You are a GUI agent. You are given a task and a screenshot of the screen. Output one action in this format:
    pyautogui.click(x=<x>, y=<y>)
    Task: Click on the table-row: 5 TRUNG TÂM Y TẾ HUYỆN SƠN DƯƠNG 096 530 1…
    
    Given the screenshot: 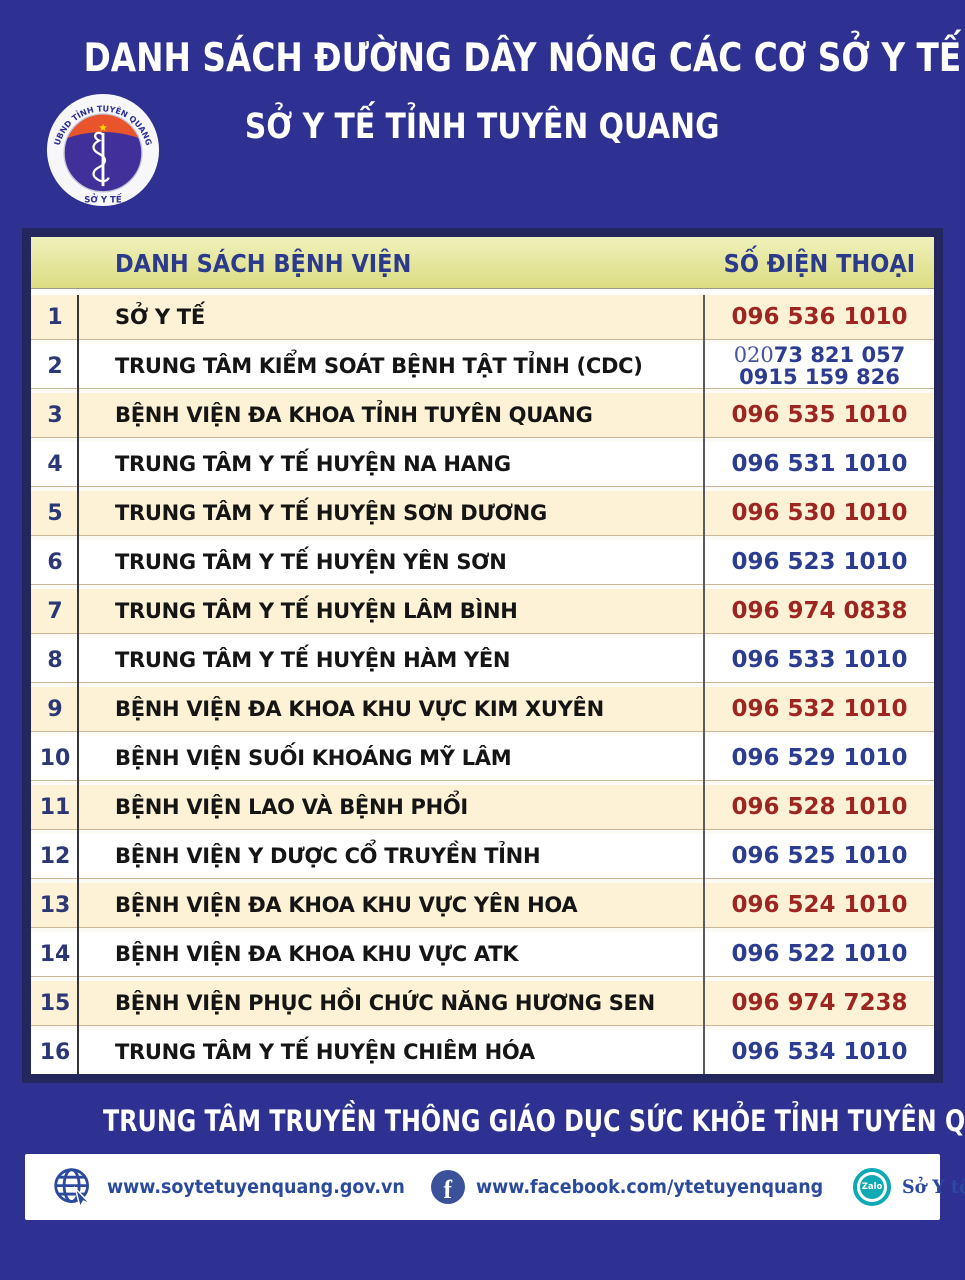 What is the action you would take?
    pyautogui.click(x=482, y=513)
    